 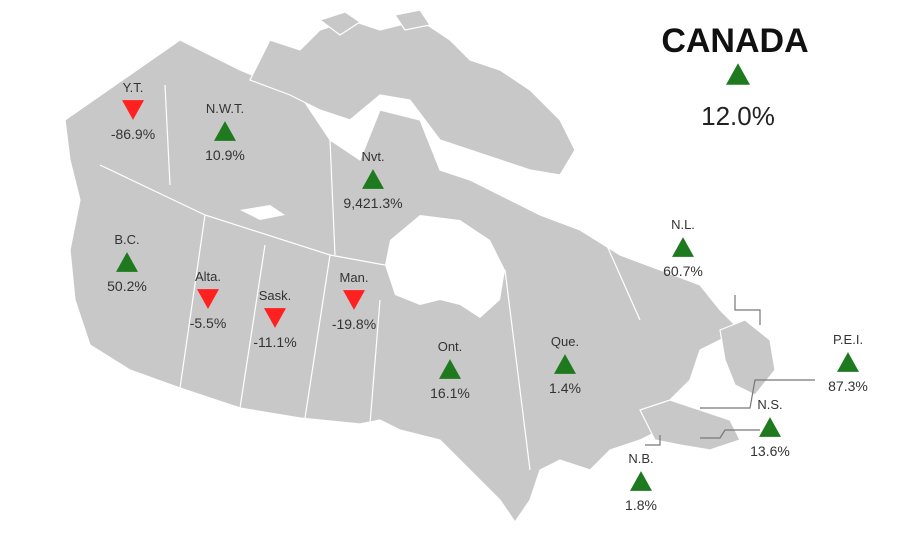 I want to click on region-abbr: B.C., so click(x=126, y=239).